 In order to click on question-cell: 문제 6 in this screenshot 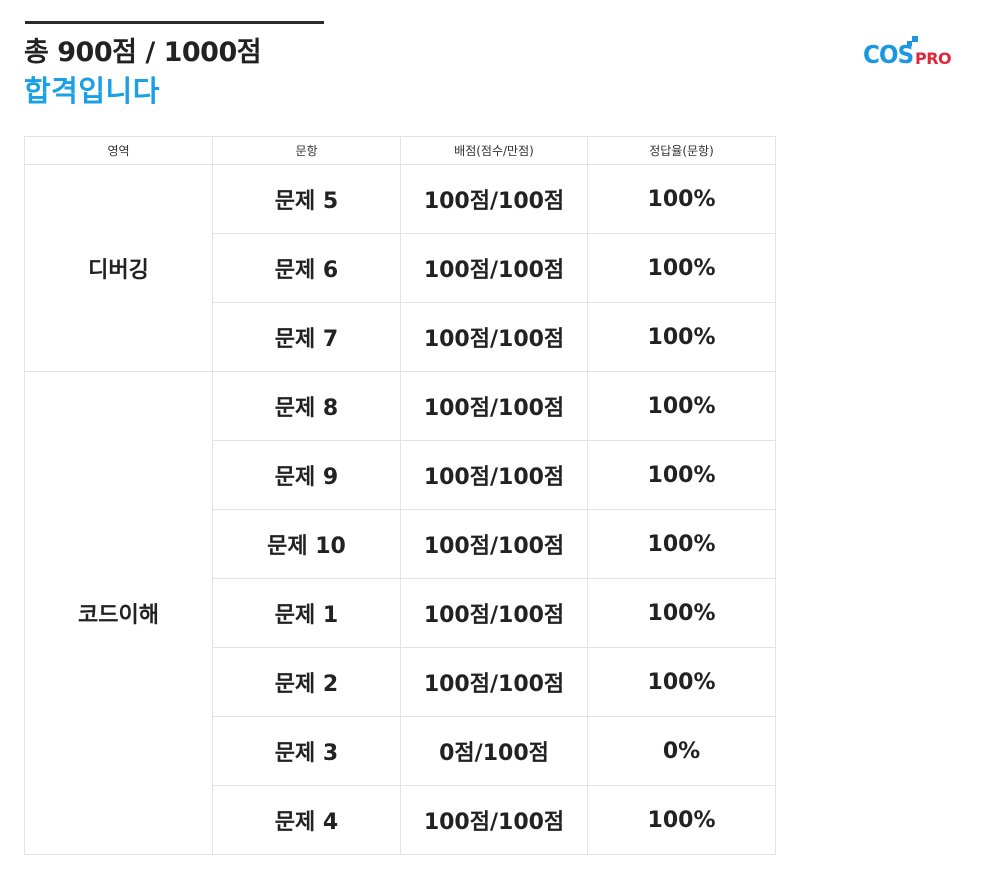, I will do `click(306, 268)`.